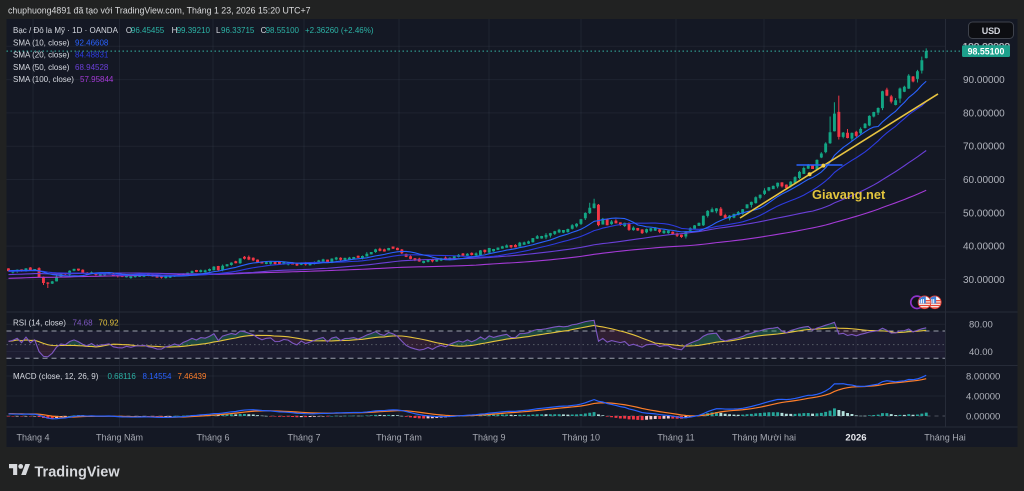 Image resolution: width=1024 pixels, height=491 pixels. What do you see at coordinates (855, 438) in the screenshot?
I see `svg-text: 2026` at bounding box center [855, 438].